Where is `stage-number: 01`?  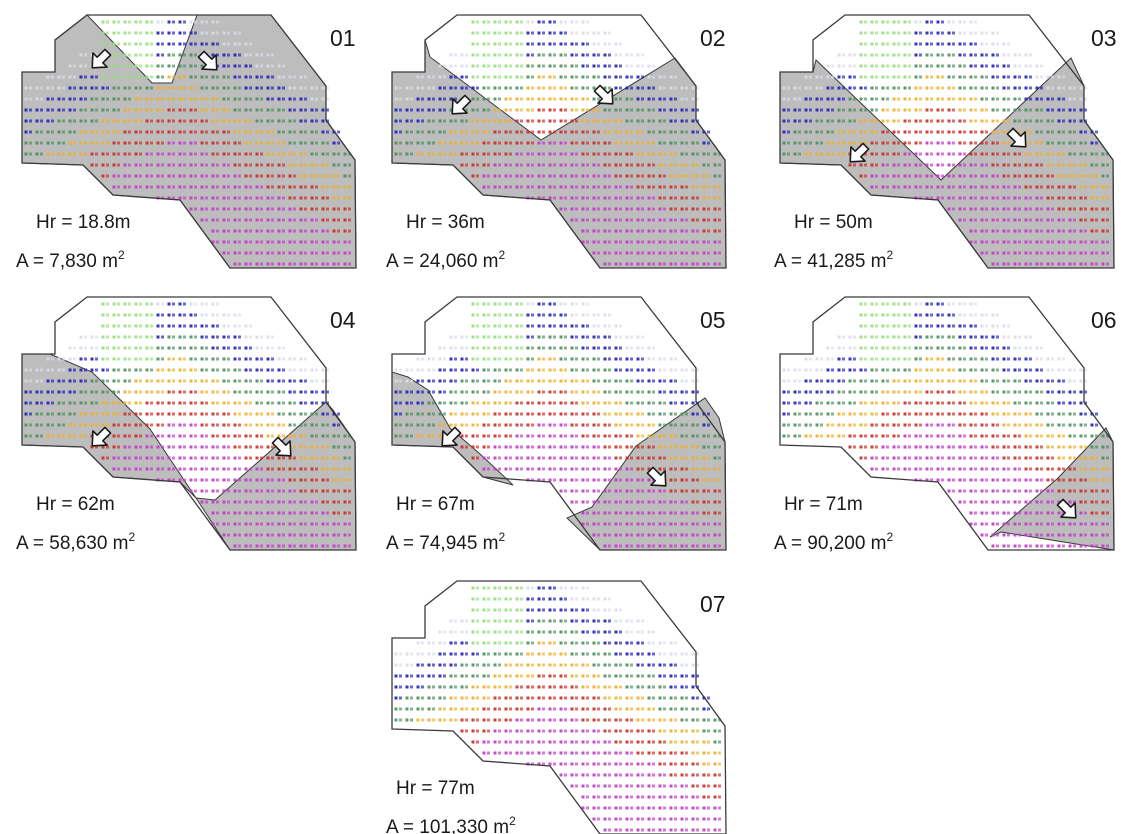 stage-number: 01 is located at coordinates (343, 38).